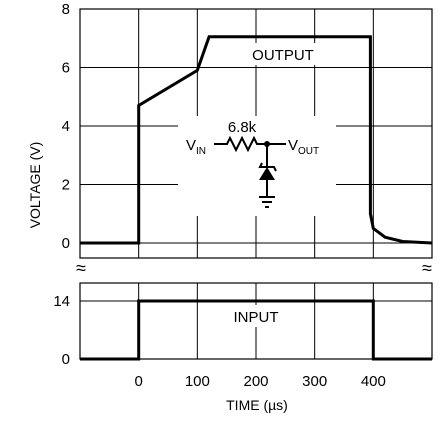  Describe the element at coordinates (267, 173) in the screenshot. I see `zener-triangle` at that location.